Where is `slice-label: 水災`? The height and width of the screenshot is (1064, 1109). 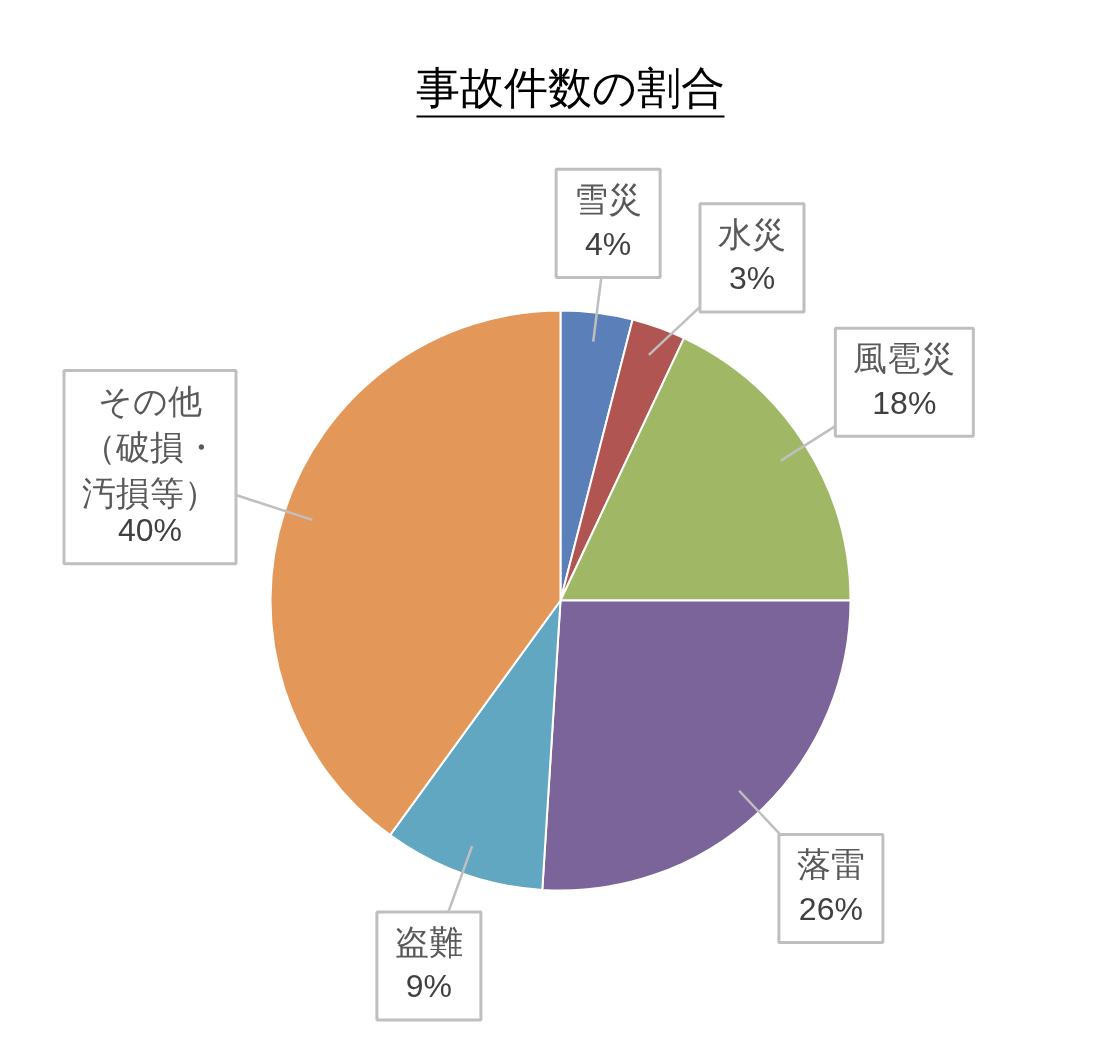
slice-label: 水災 is located at coordinates (752, 234).